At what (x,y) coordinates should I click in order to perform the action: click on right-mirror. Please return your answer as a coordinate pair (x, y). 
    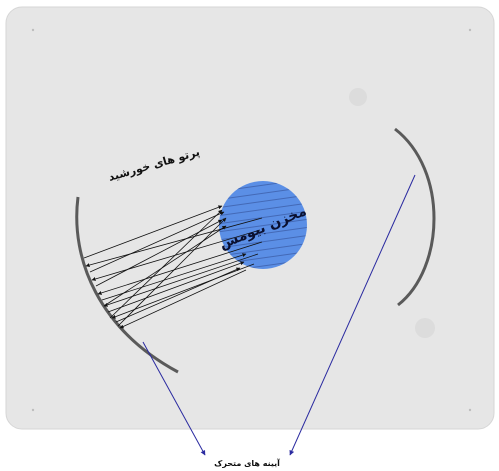
    Looking at the image, I should click on (415, 217).